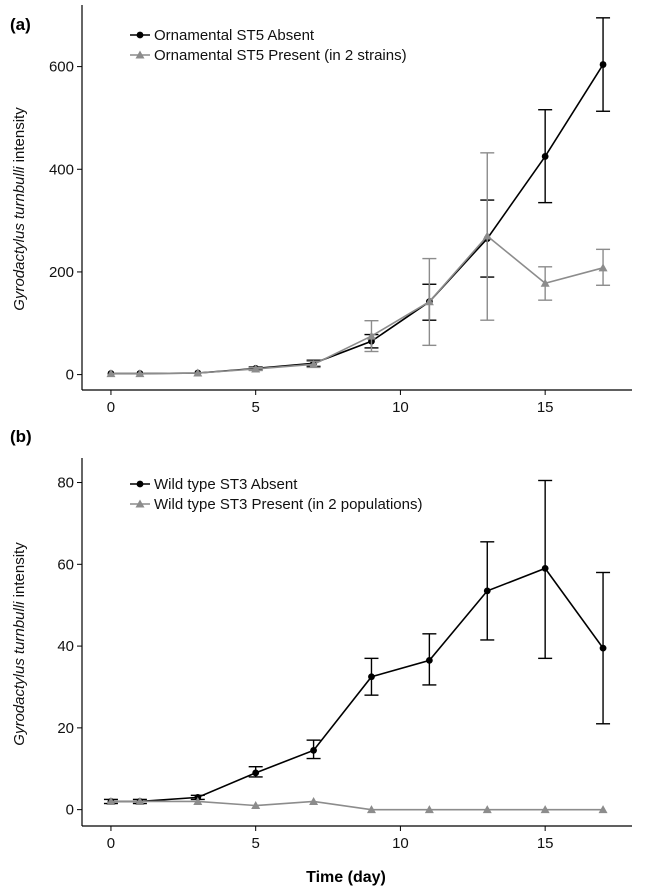 The width and height of the screenshot is (654, 890). What do you see at coordinates (65, 646) in the screenshot?
I see `panel-b-y-tick-label: 40` at bounding box center [65, 646].